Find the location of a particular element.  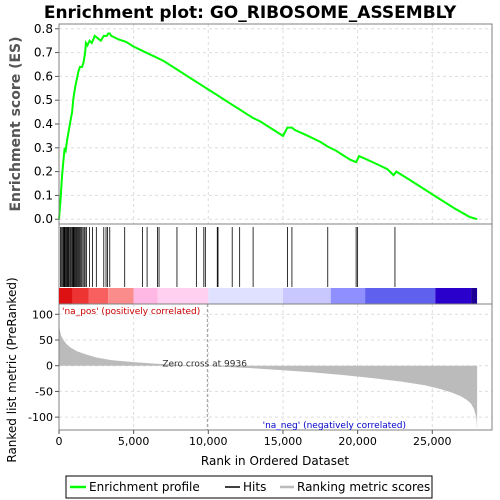

x-tick-label: 10,000 is located at coordinates (208, 441).